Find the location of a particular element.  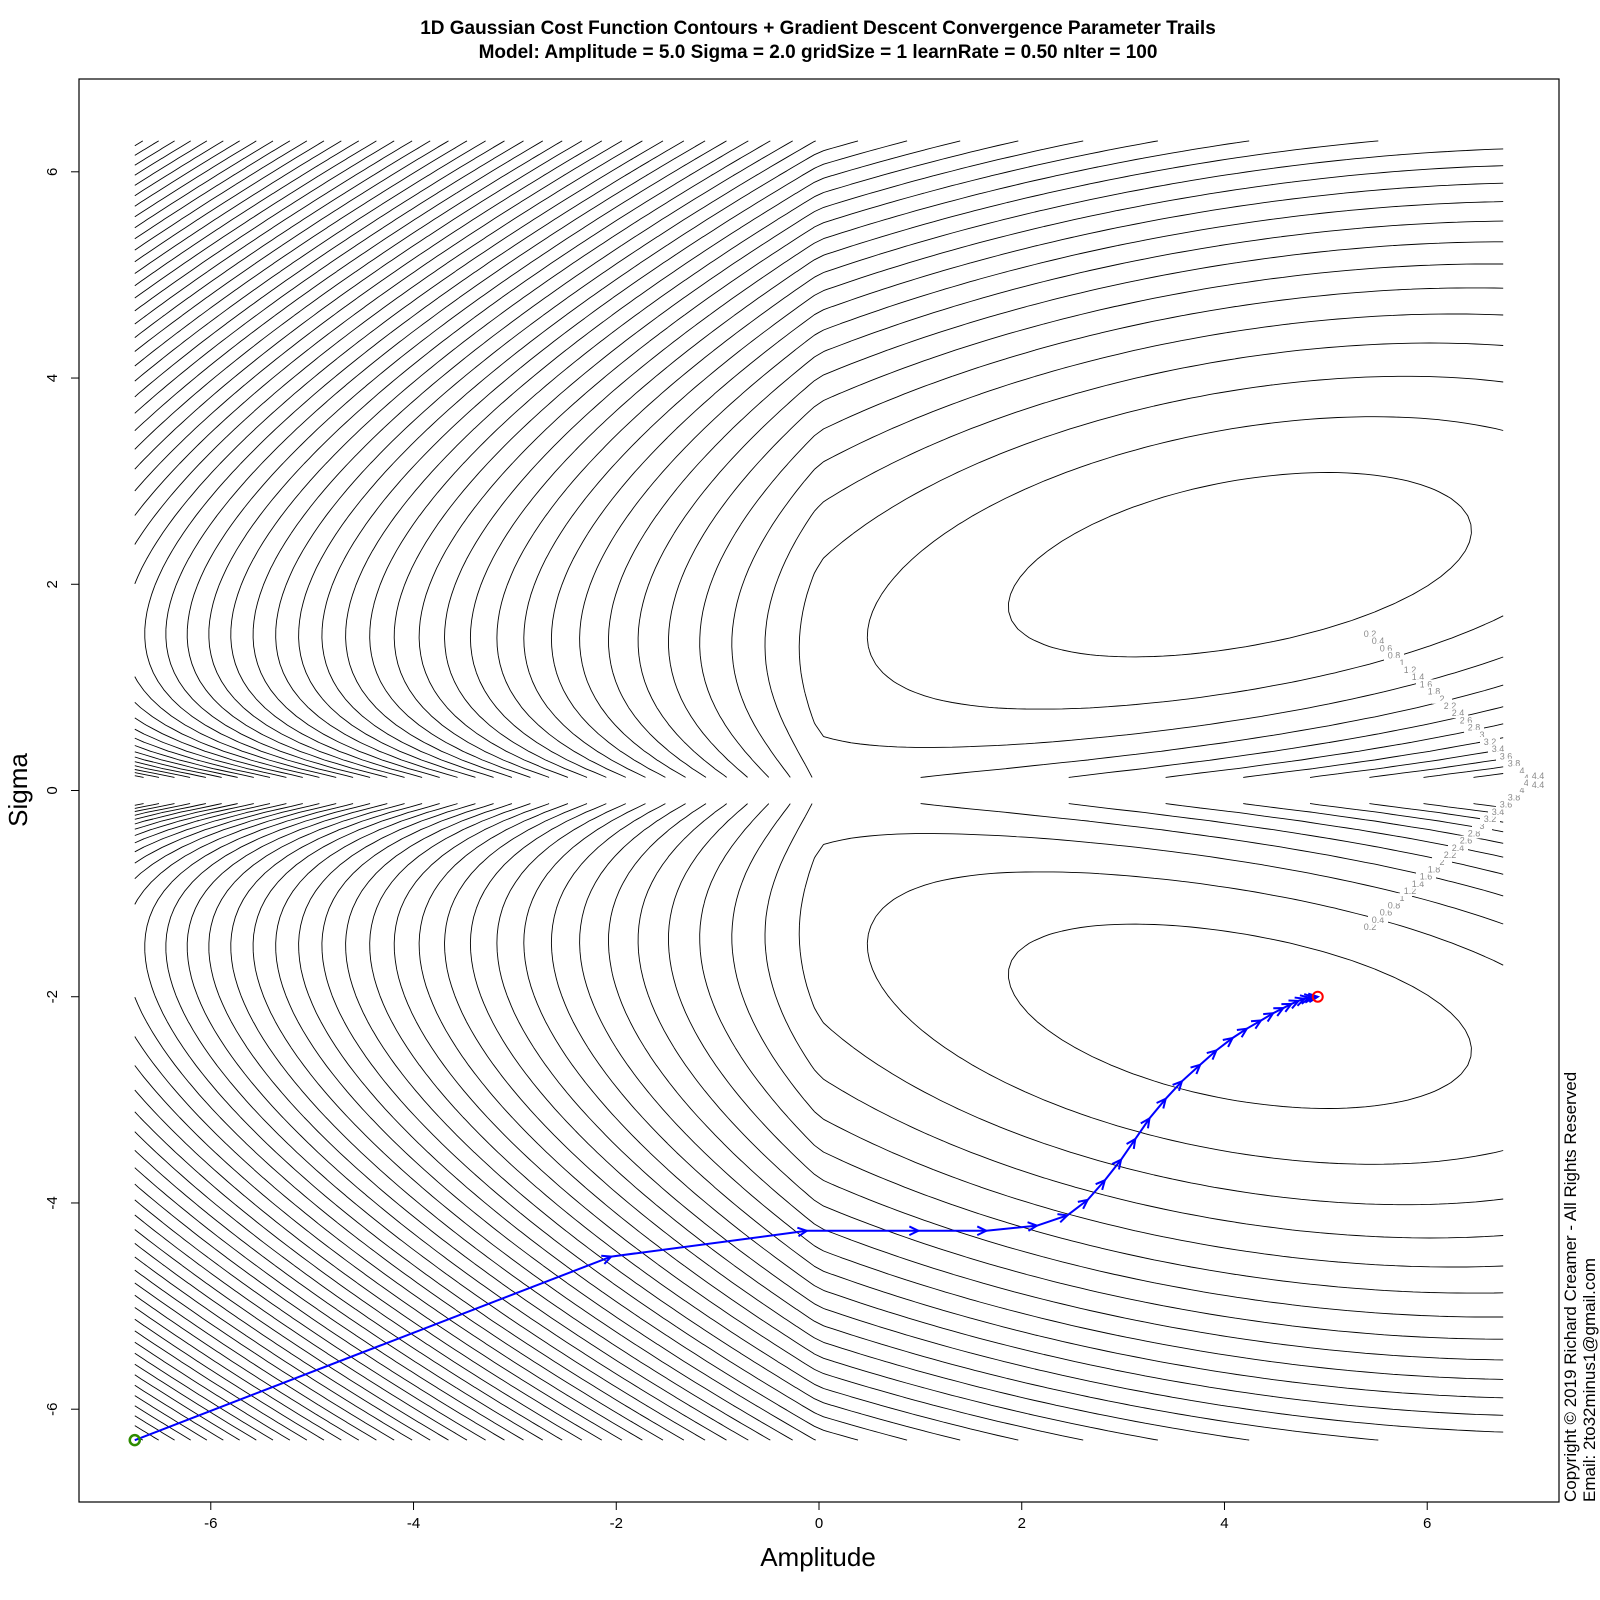

contour-level-label: 1.4 is located at coordinates (1418, 677).